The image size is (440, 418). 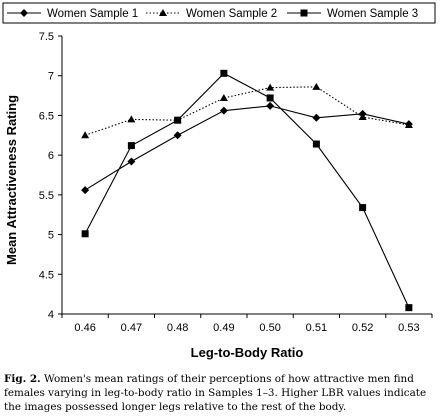 What do you see at coordinates (51, 156) in the screenshot?
I see `y-tick-label: 6` at bounding box center [51, 156].